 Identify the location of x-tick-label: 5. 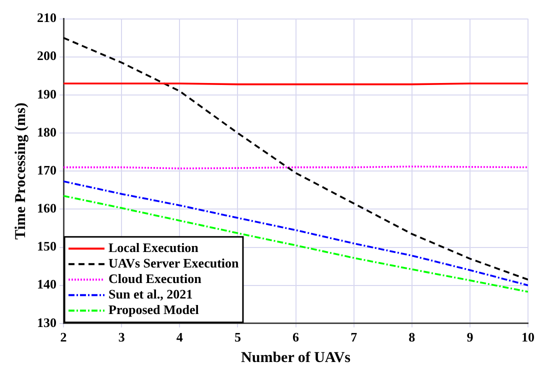
(238, 337).